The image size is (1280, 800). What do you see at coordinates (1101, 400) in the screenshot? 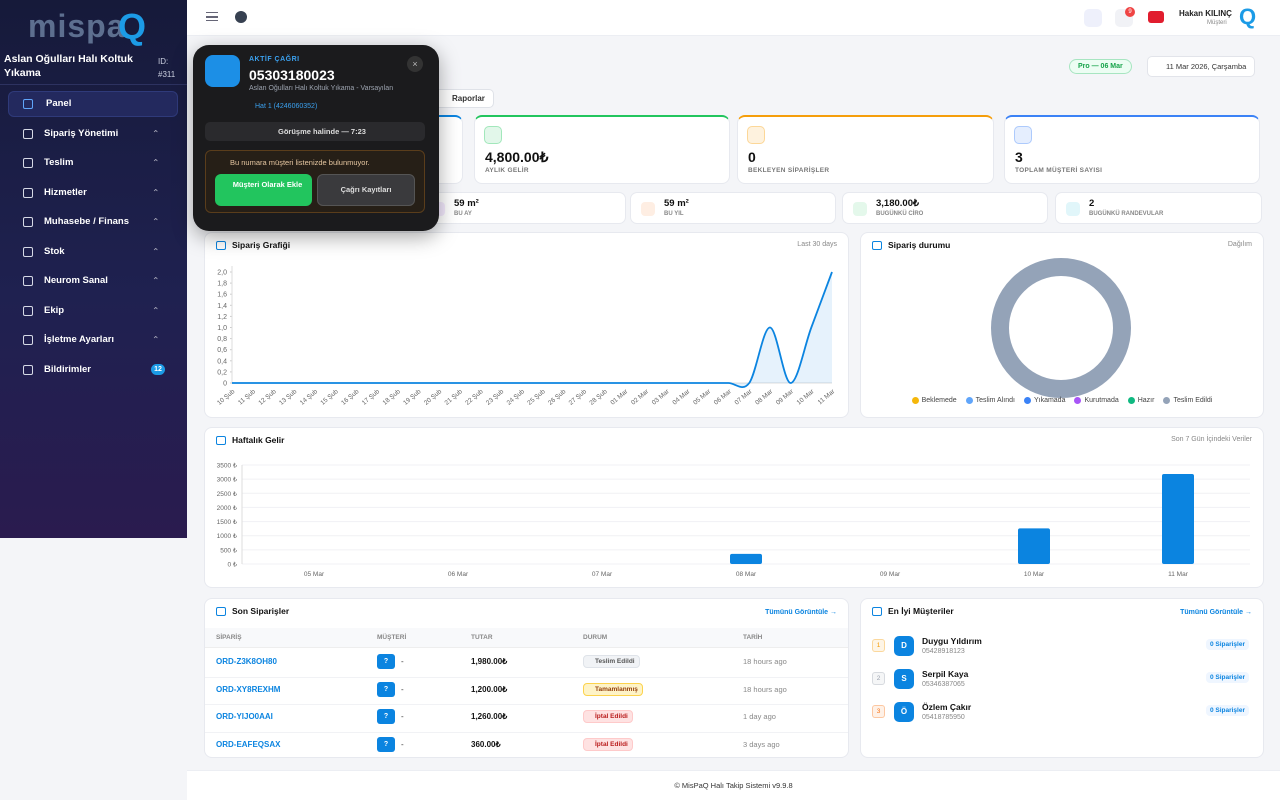
I see `legend-label: Kurutmada` at bounding box center [1101, 400].